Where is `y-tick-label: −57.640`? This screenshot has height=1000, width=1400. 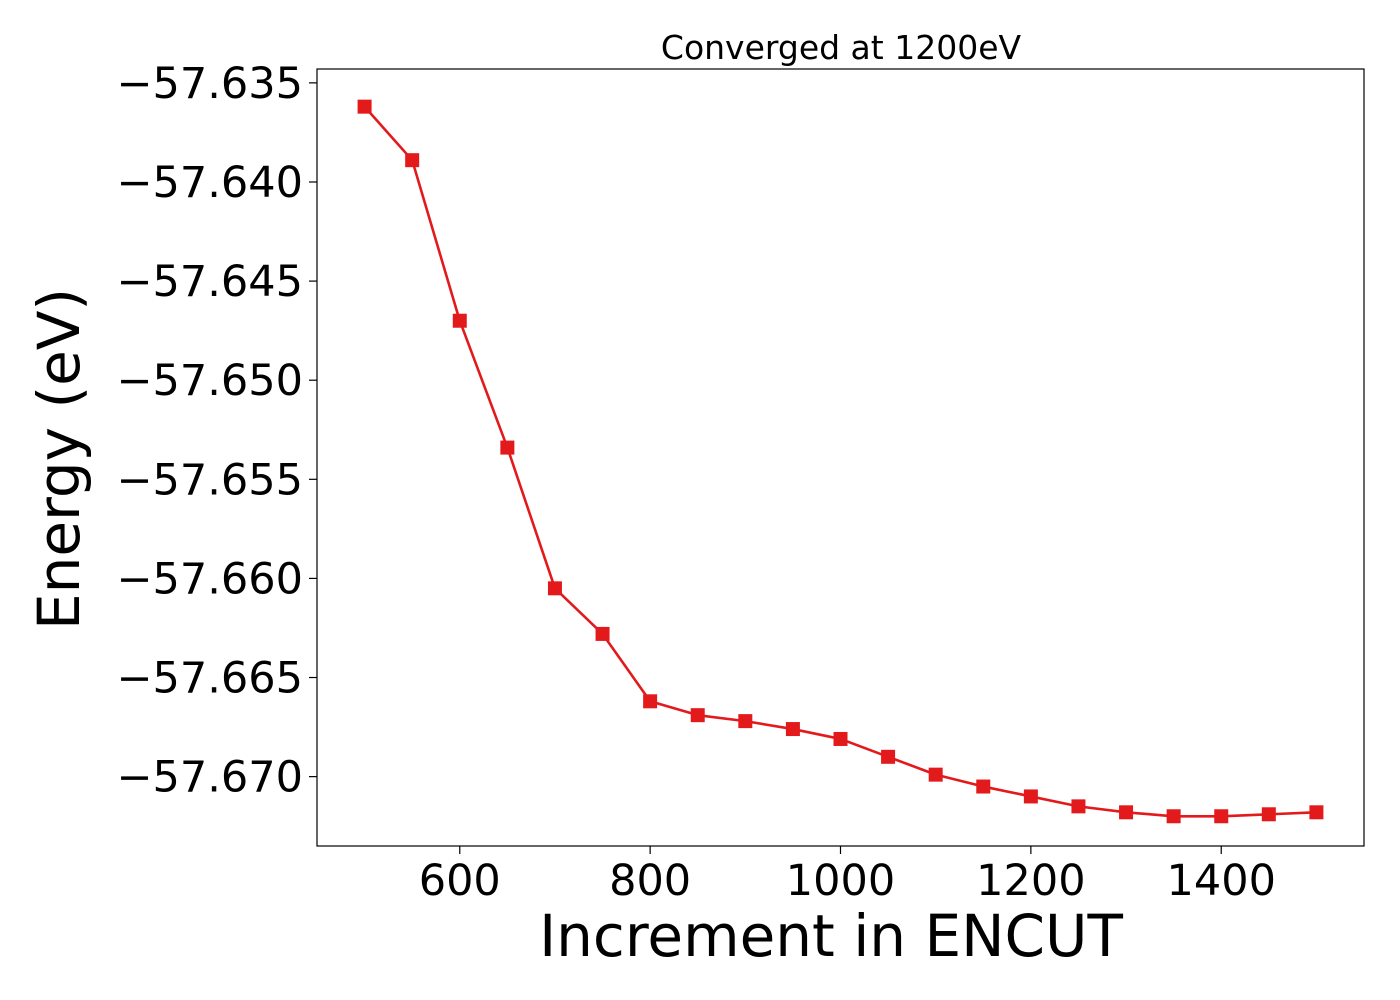
y-tick-label: −57.640 is located at coordinates (210, 183).